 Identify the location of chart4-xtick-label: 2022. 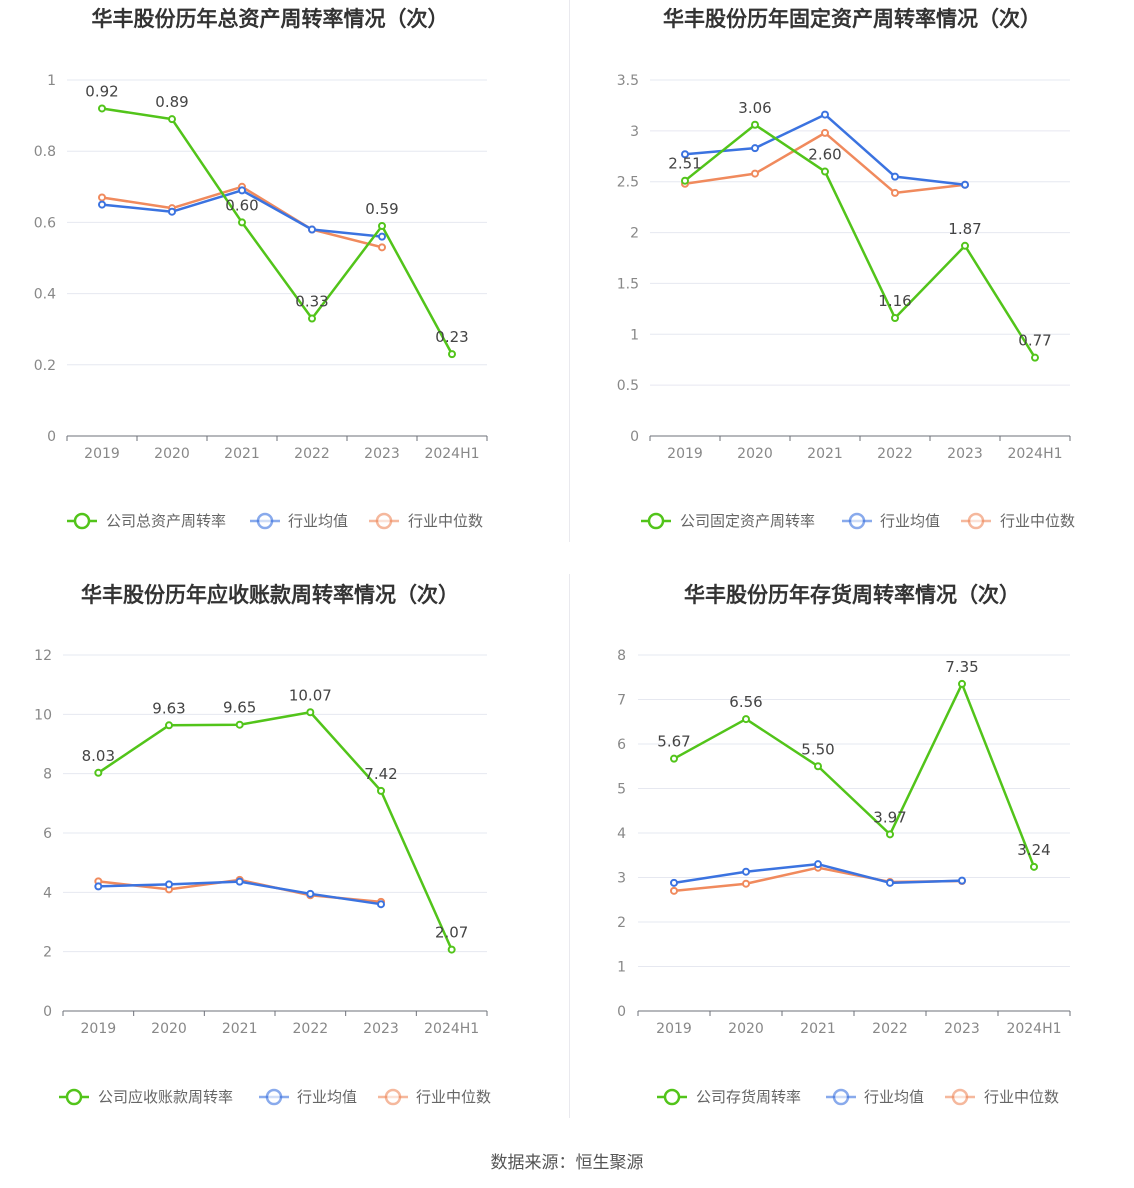
(890, 1029).